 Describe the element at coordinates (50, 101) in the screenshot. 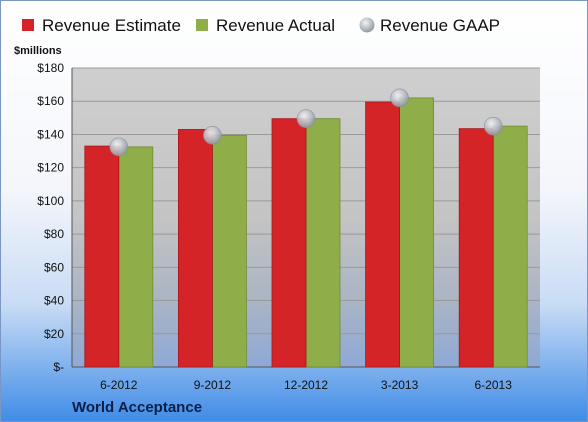

I see `y-tick-label: $160` at that location.